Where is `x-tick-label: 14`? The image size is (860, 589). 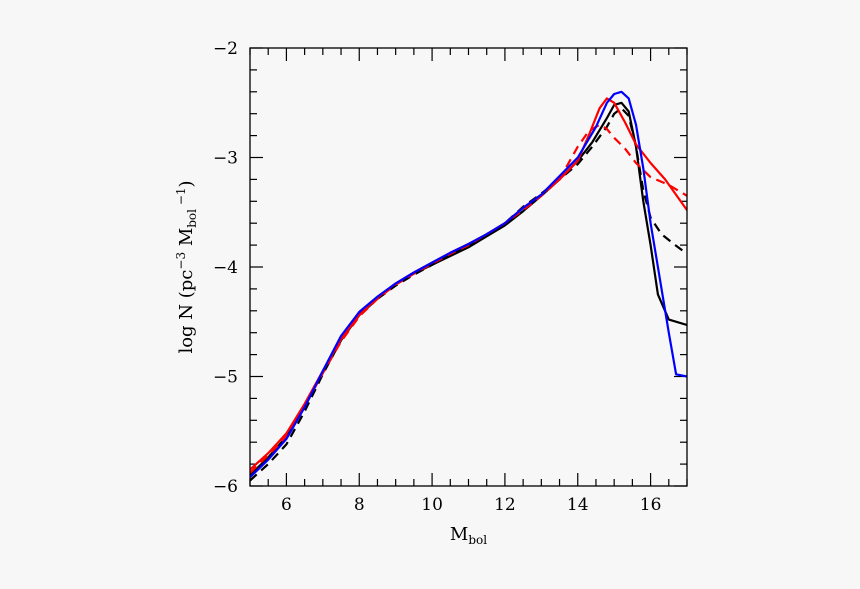
x-tick-label: 14 is located at coordinates (578, 505).